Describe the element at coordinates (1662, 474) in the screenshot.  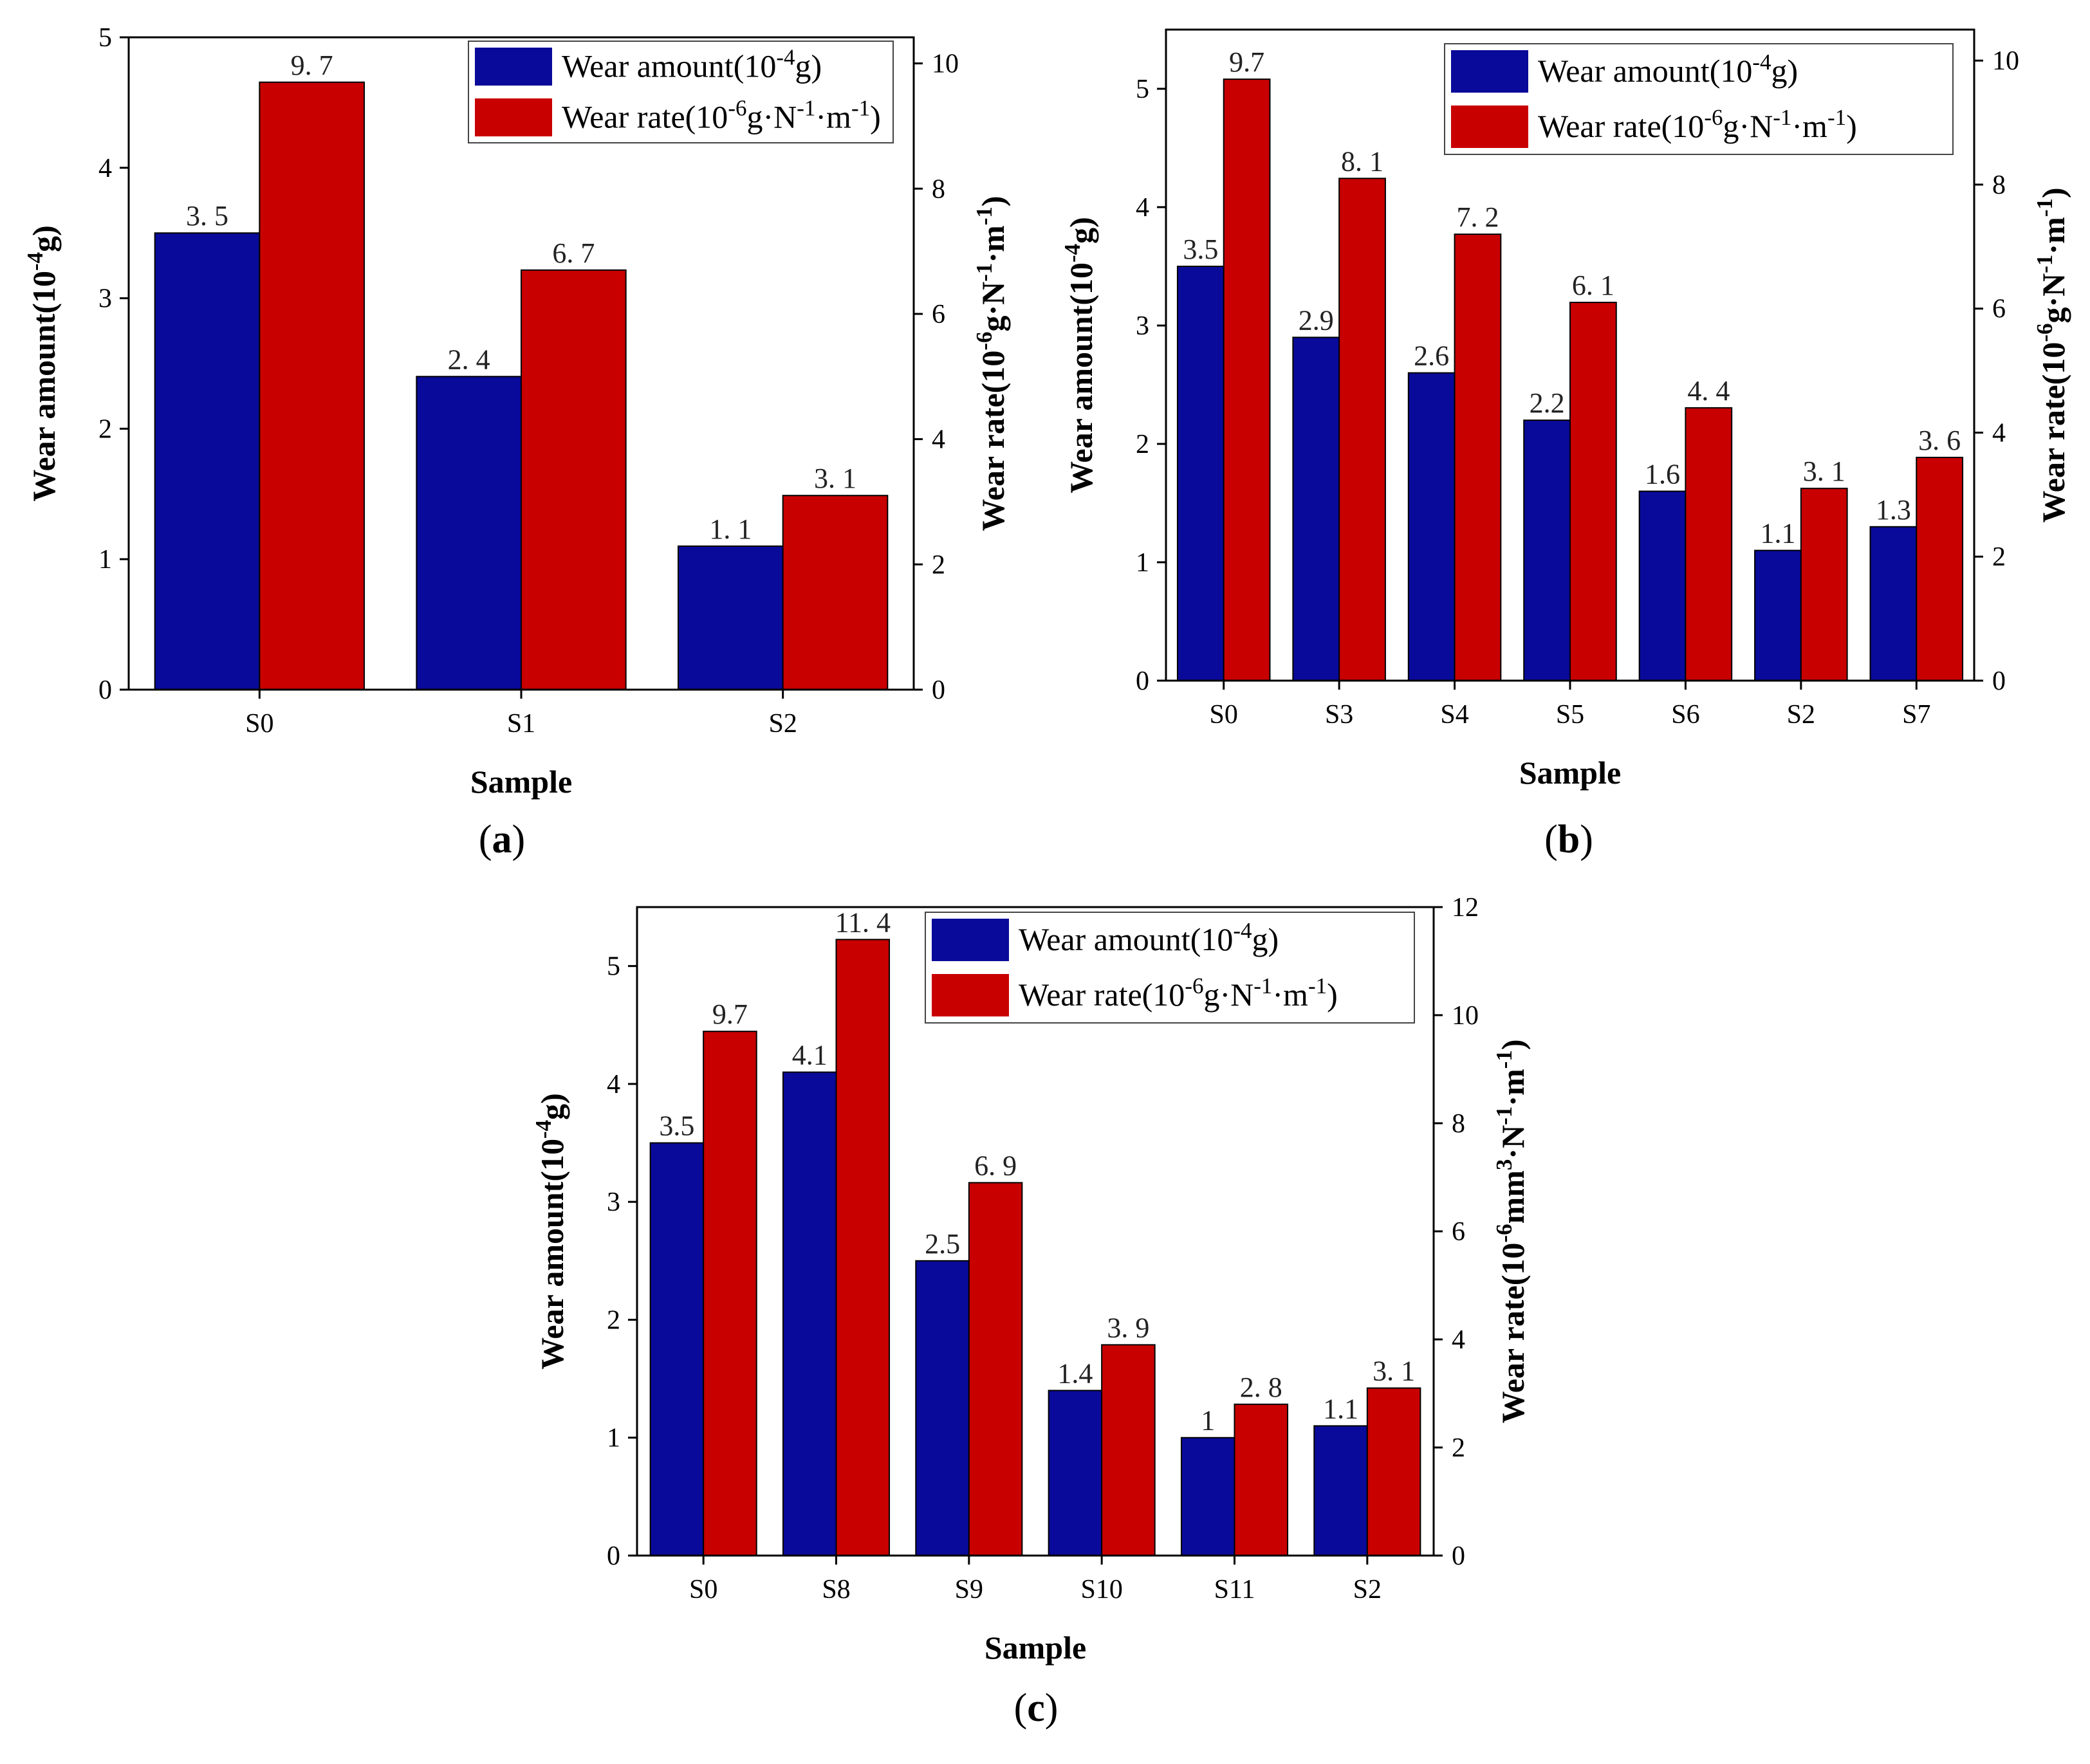
I see `data-label-wear-amount-S6: 1.6` at that location.